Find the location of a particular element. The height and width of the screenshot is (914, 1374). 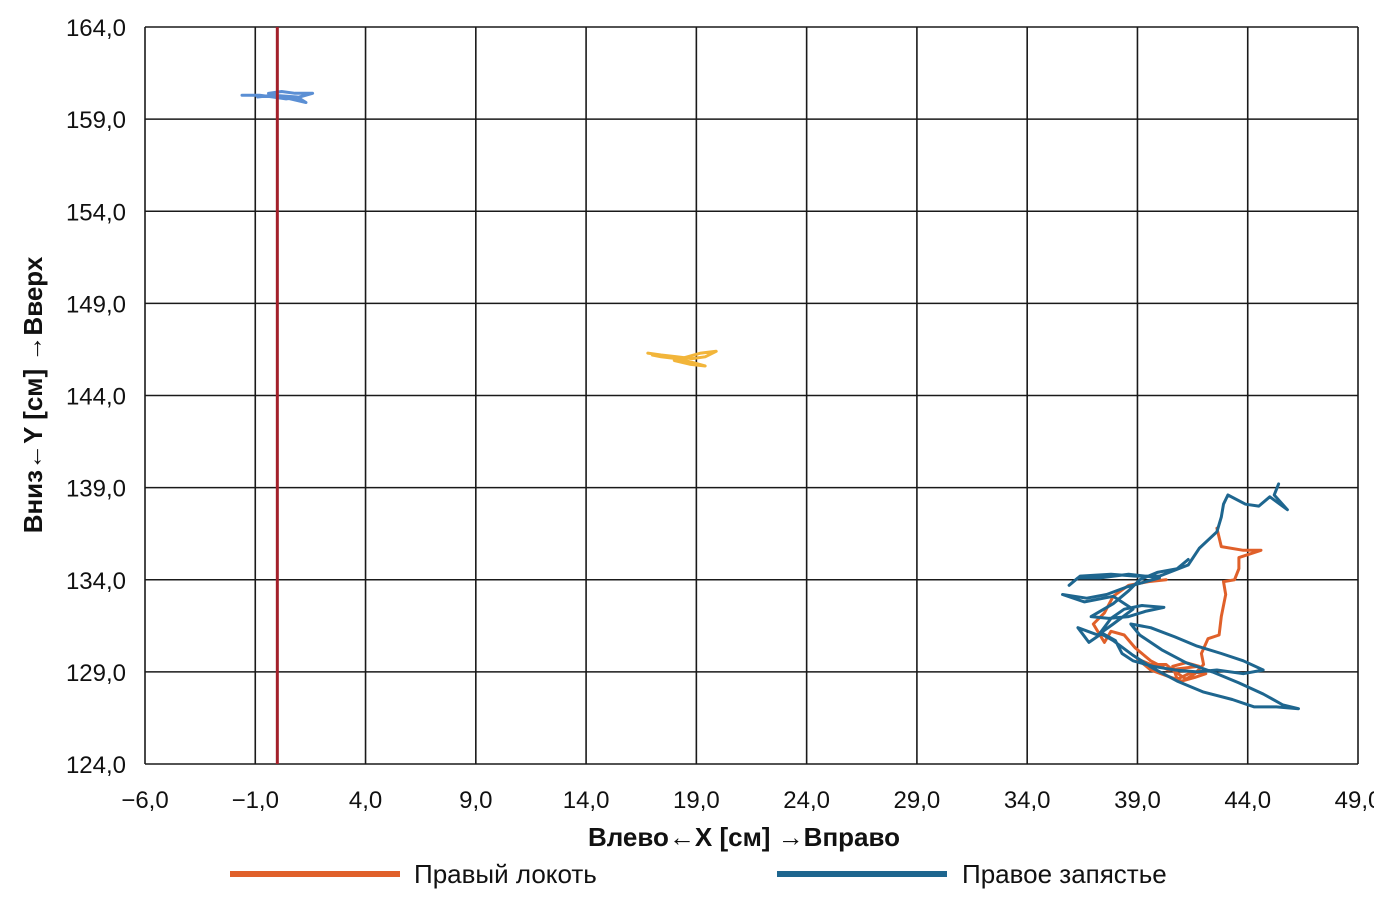

legend-label-right-wrist: Правое запястье is located at coordinates (1064, 874).